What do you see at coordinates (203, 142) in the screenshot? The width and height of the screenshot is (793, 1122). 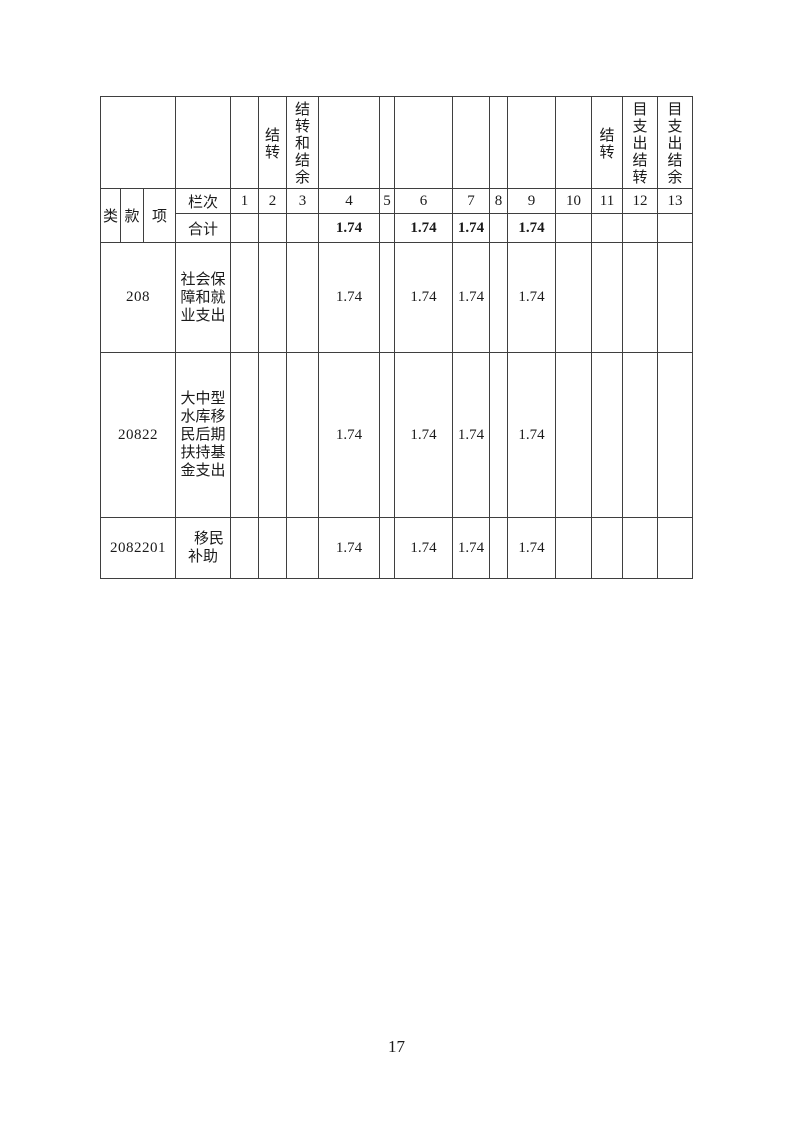 I see `corner-name-cell` at bounding box center [203, 142].